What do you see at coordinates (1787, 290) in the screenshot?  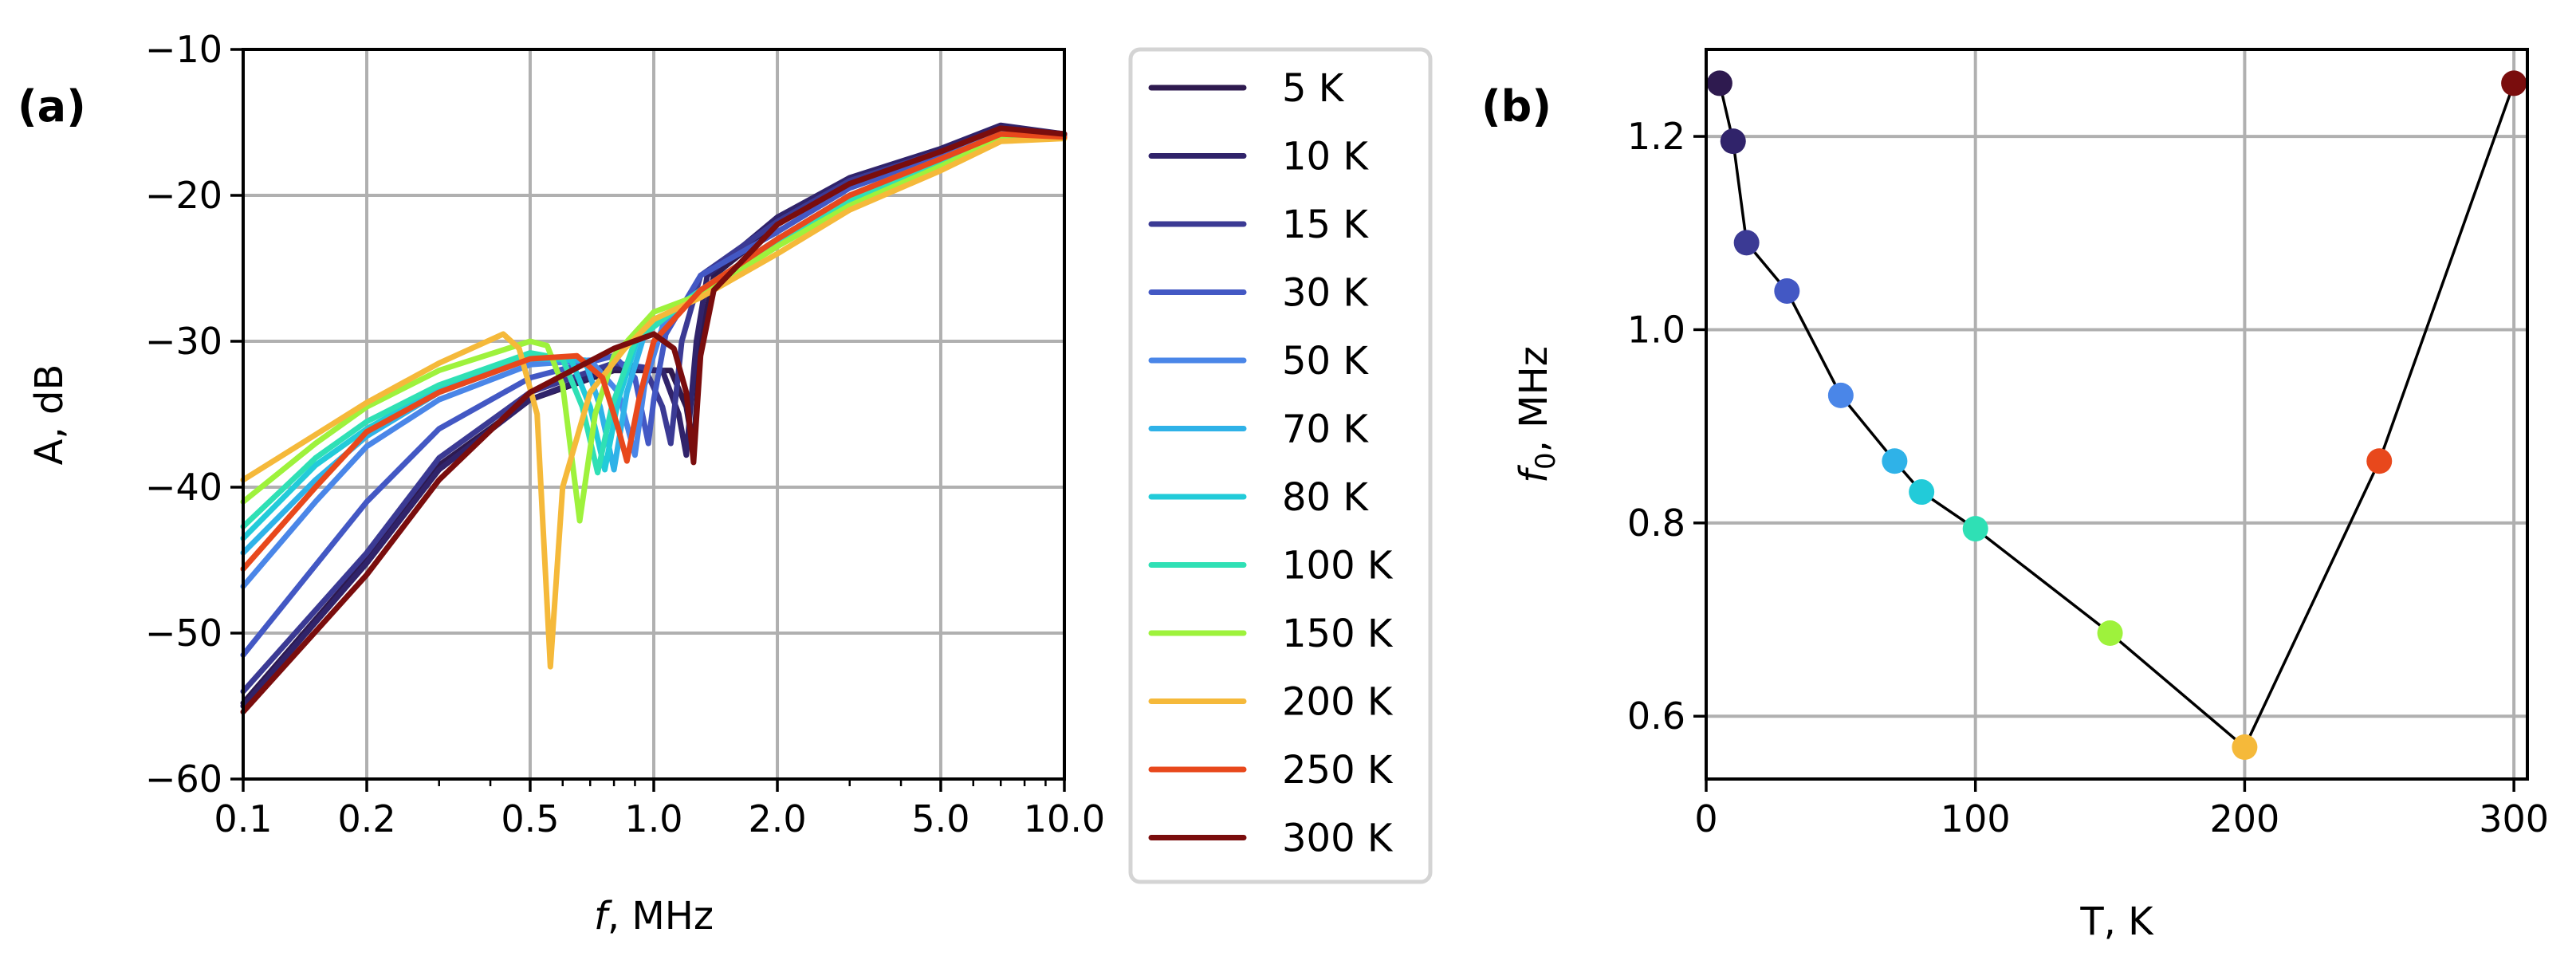 I see `data-point-30k` at bounding box center [1787, 290].